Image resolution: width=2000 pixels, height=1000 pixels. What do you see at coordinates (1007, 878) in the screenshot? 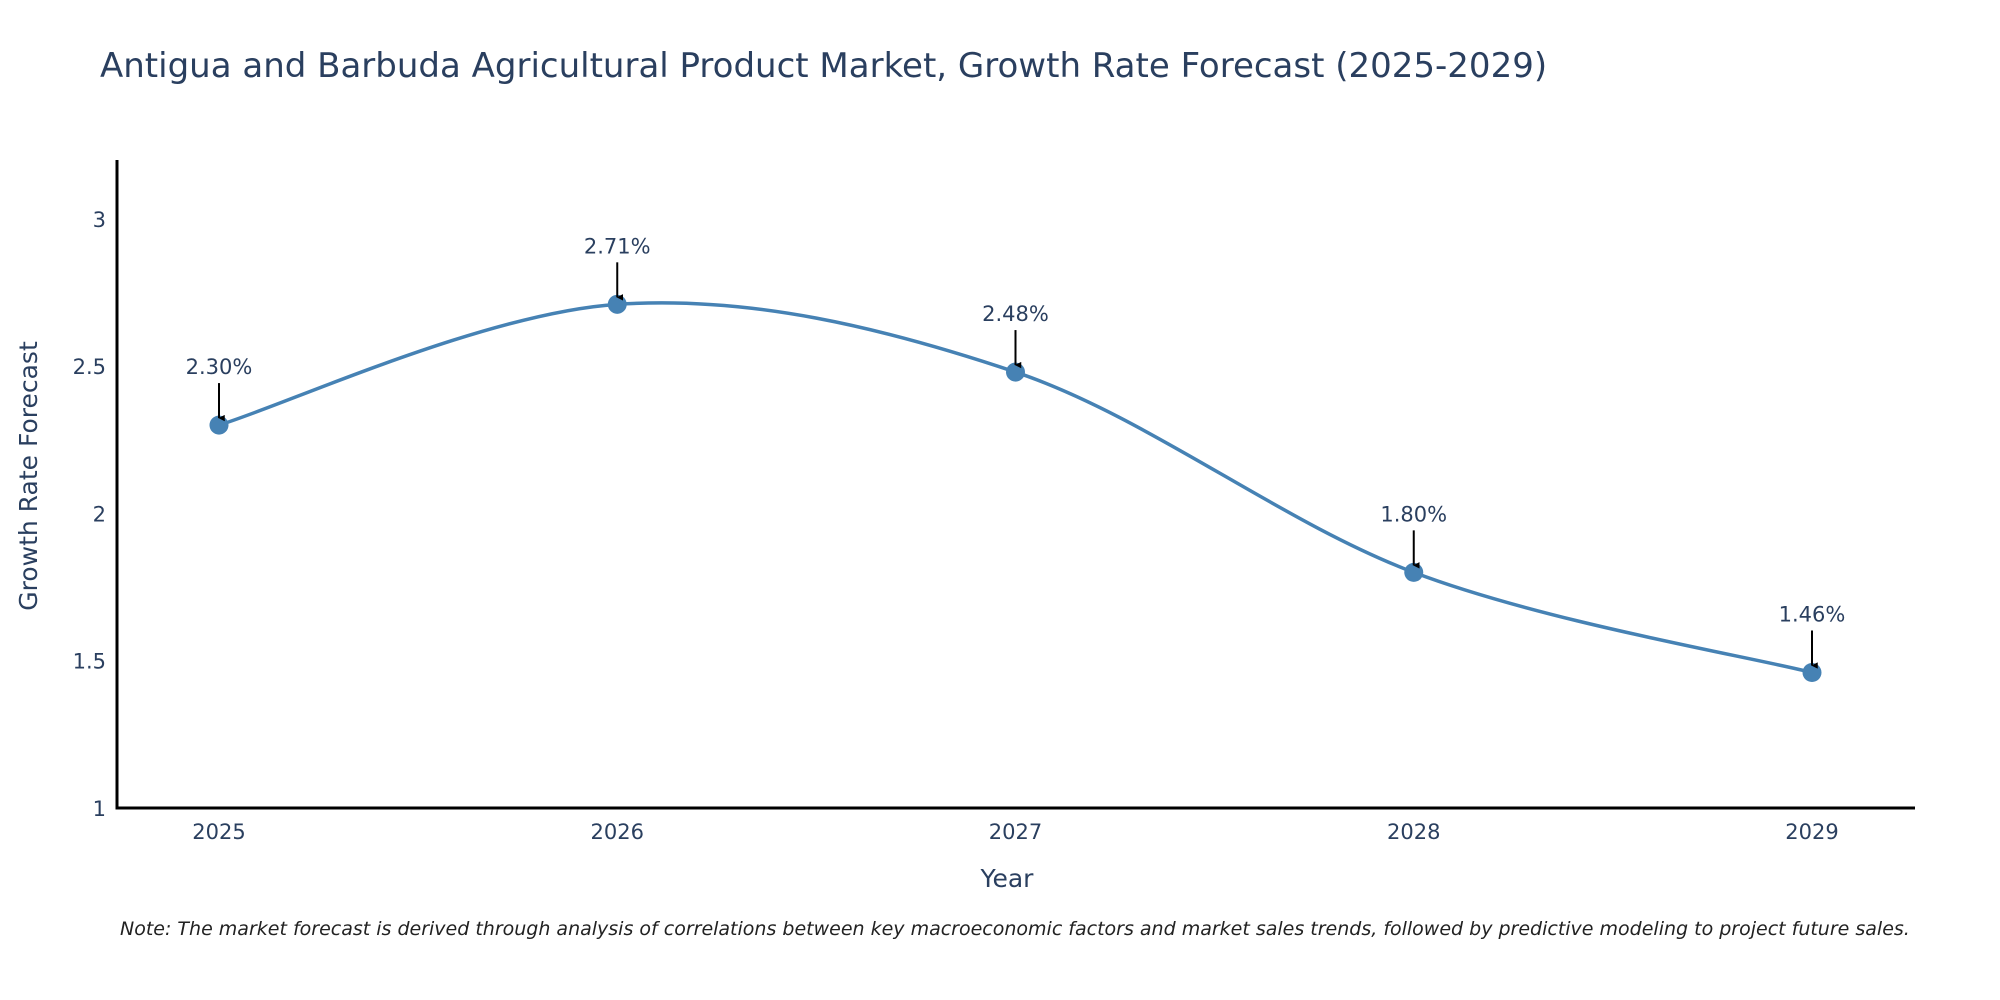
I see `x-axis-title: Year` at bounding box center [1007, 878].